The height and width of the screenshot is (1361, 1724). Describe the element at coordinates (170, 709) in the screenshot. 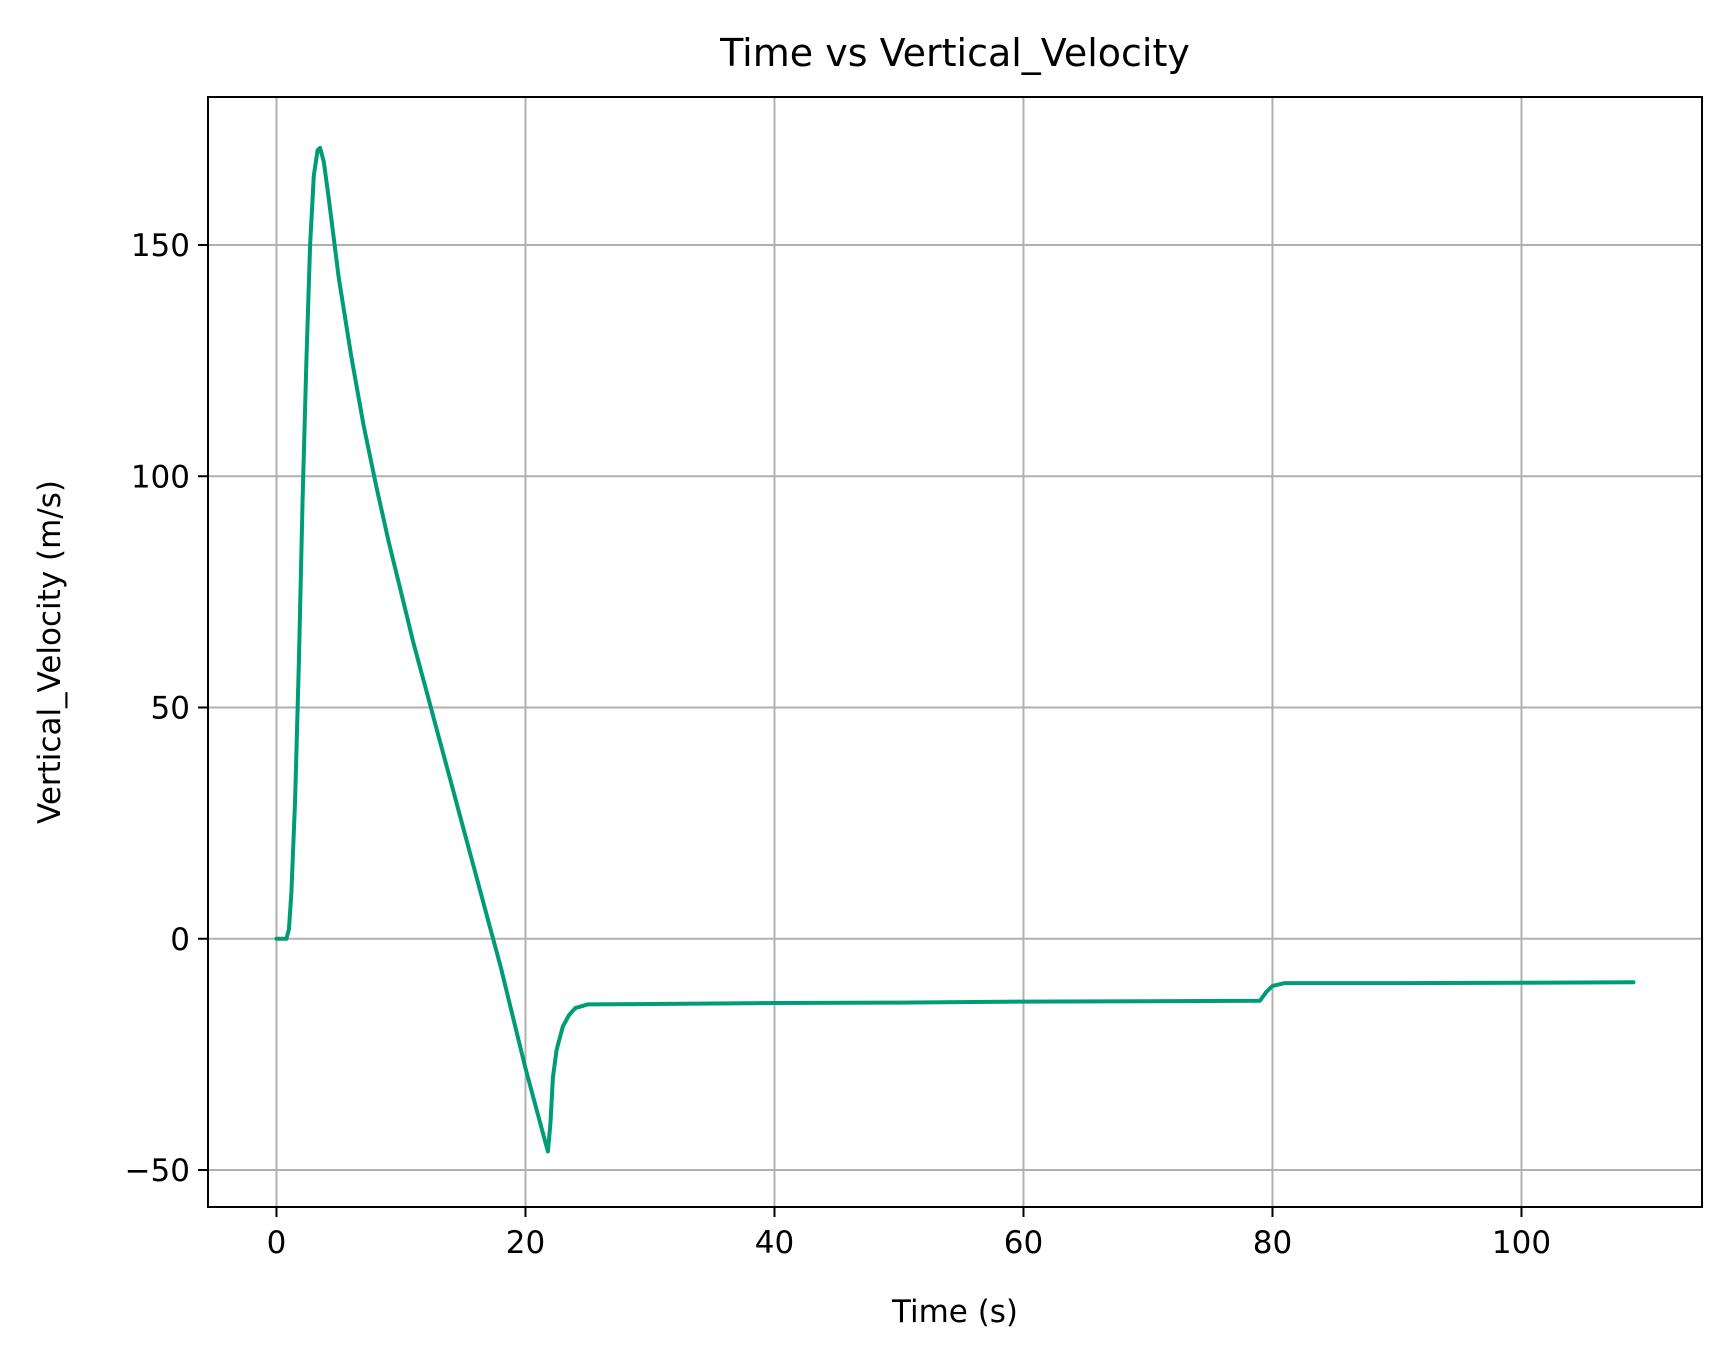

I see `y-tick-label: 50` at that location.